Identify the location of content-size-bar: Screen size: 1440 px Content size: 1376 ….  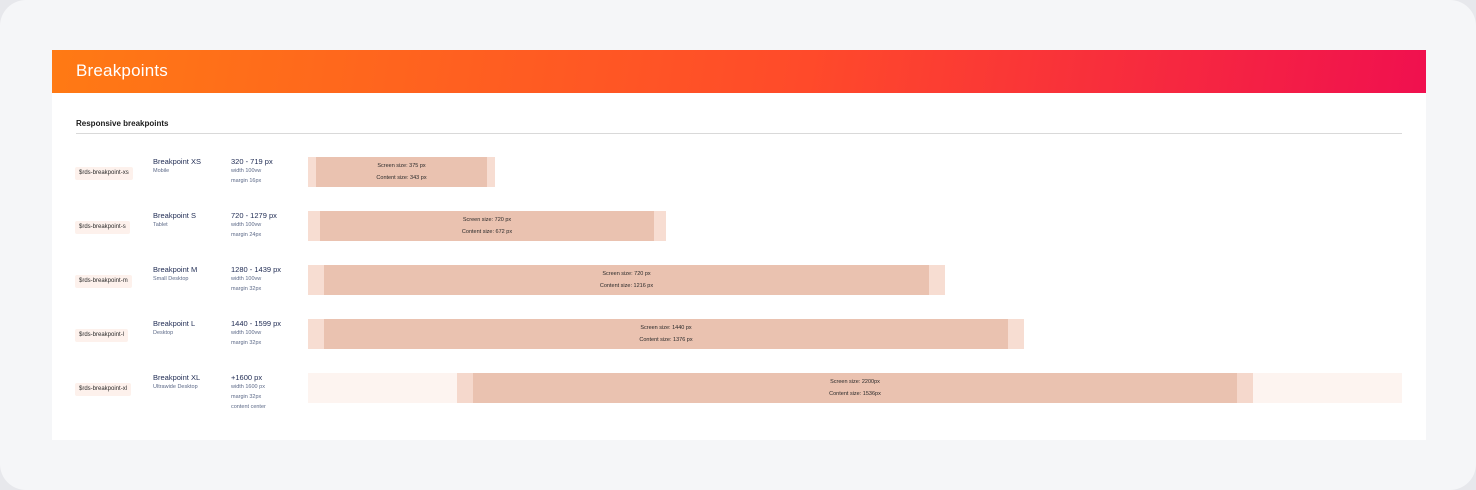
(666, 334).